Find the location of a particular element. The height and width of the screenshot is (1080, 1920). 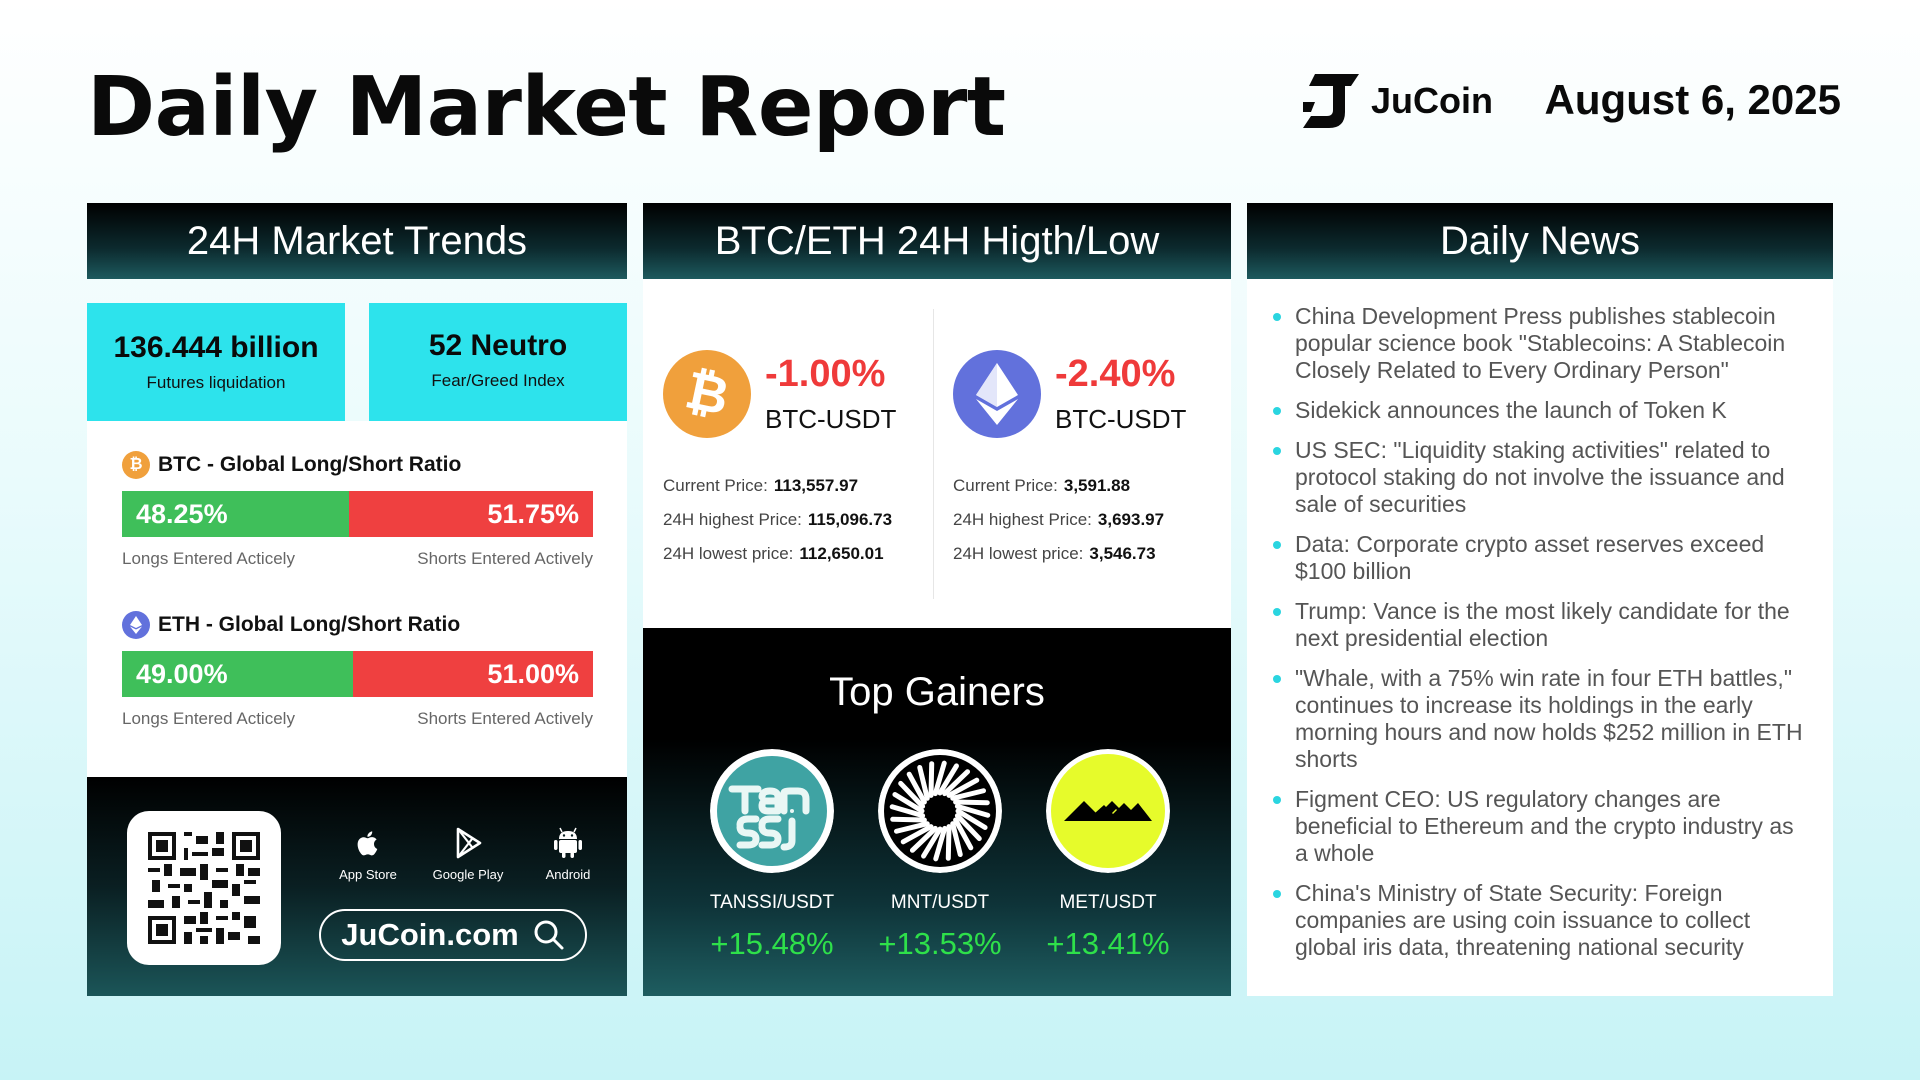

eth-ratio-bar: 49.00% 51.00% is located at coordinates (357, 674).